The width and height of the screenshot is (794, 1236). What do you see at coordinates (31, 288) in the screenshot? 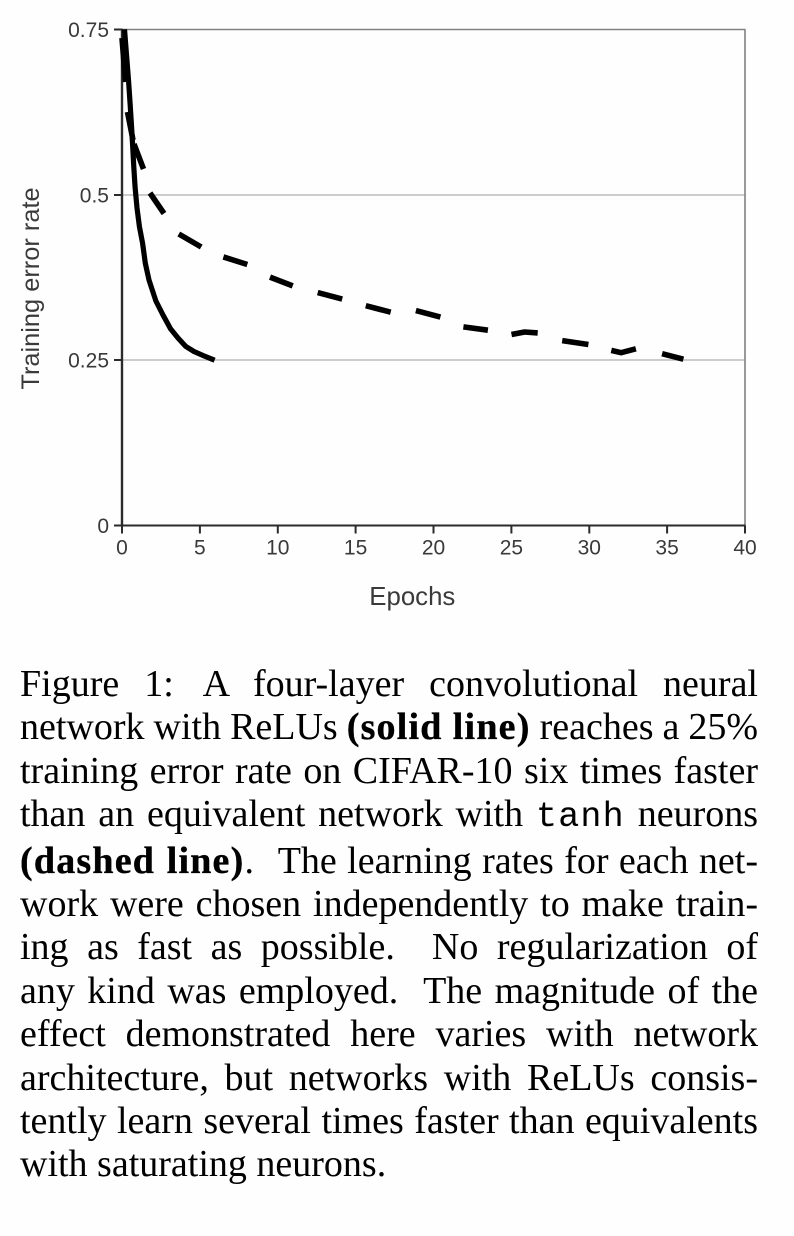
I see `svg-text: Training error rate` at bounding box center [31, 288].